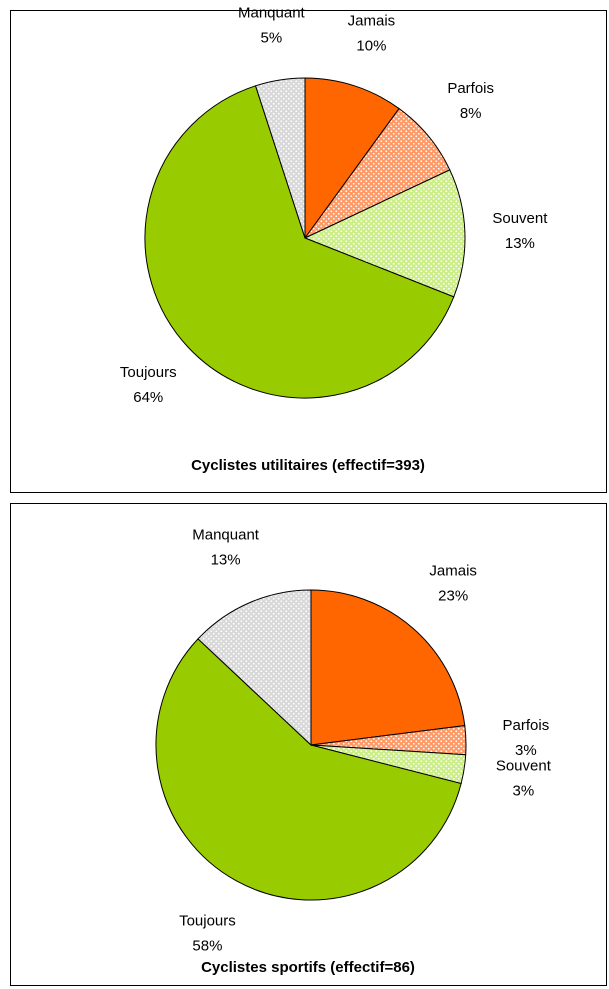 This screenshot has width=609, height=989. Describe the element at coordinates (308, 465) in the screenshot. I see `chart-title: Cyclistes utilitaires (effectif=393)` at that location.